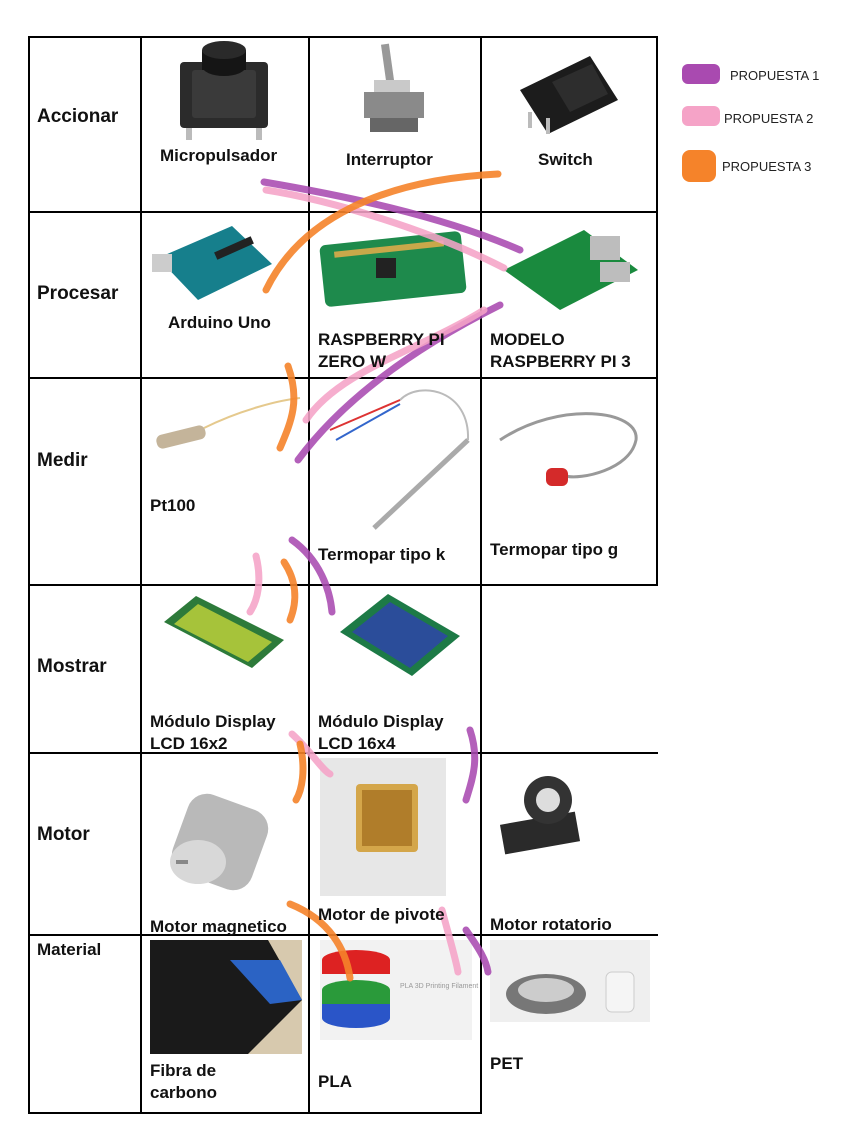 The width and height of the screenshot is (868, 1139). I want to click on option-micropulsador: Micropulsador, so click(219, 155).